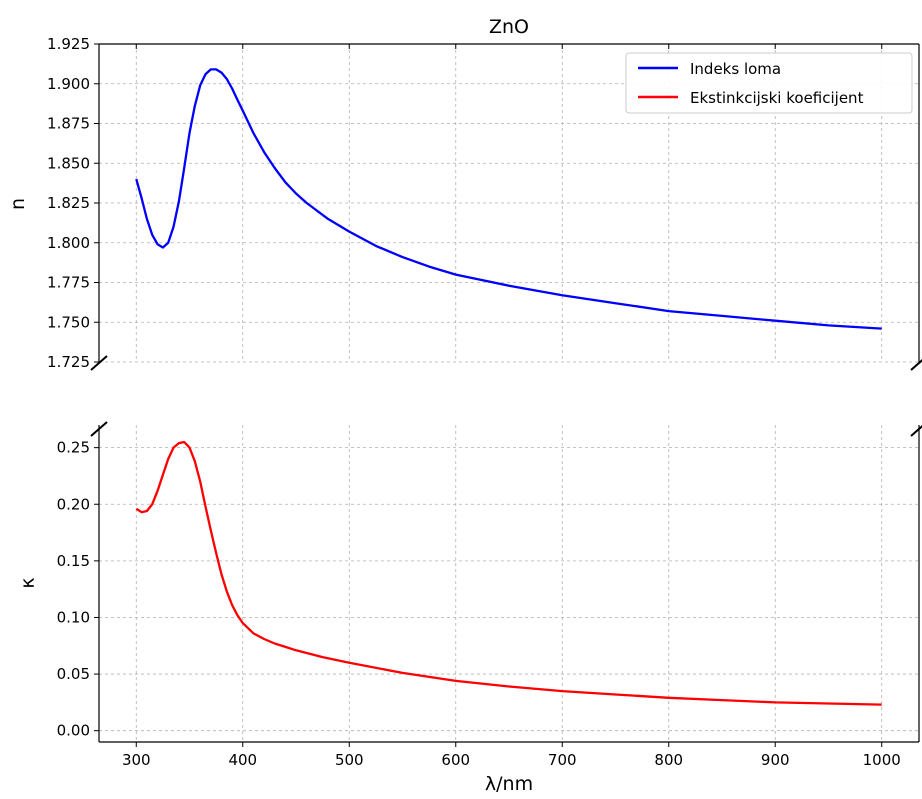 This screenshot has width=922, height=799. What do you see at coordinates (509, 27) in the screenshot?
I see `chart-title: ZnO` at bounding box center [509, 27].